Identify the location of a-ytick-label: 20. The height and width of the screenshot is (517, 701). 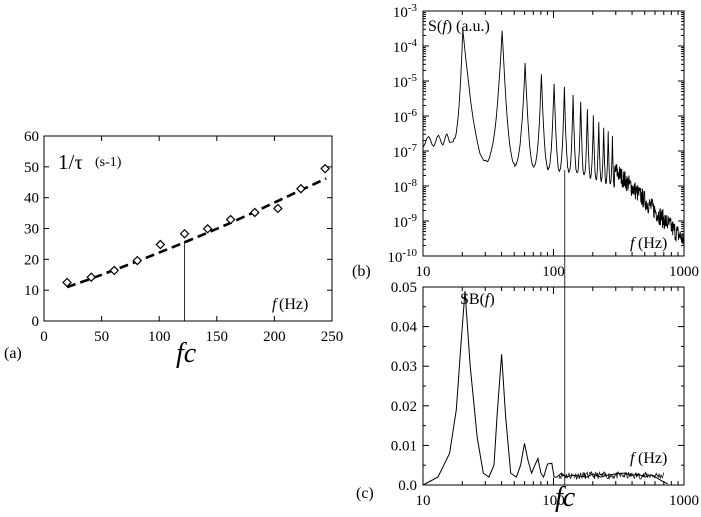
(31, 260).